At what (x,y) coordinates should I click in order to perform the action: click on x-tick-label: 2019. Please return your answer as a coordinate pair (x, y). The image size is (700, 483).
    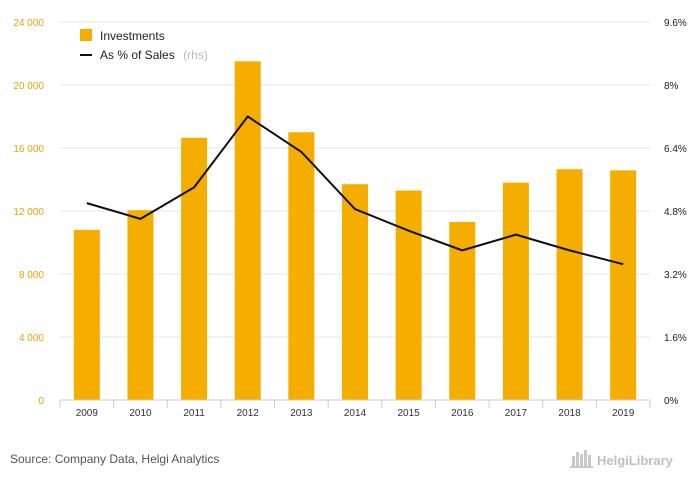
    Looking at the image, I should click on (623, 413).